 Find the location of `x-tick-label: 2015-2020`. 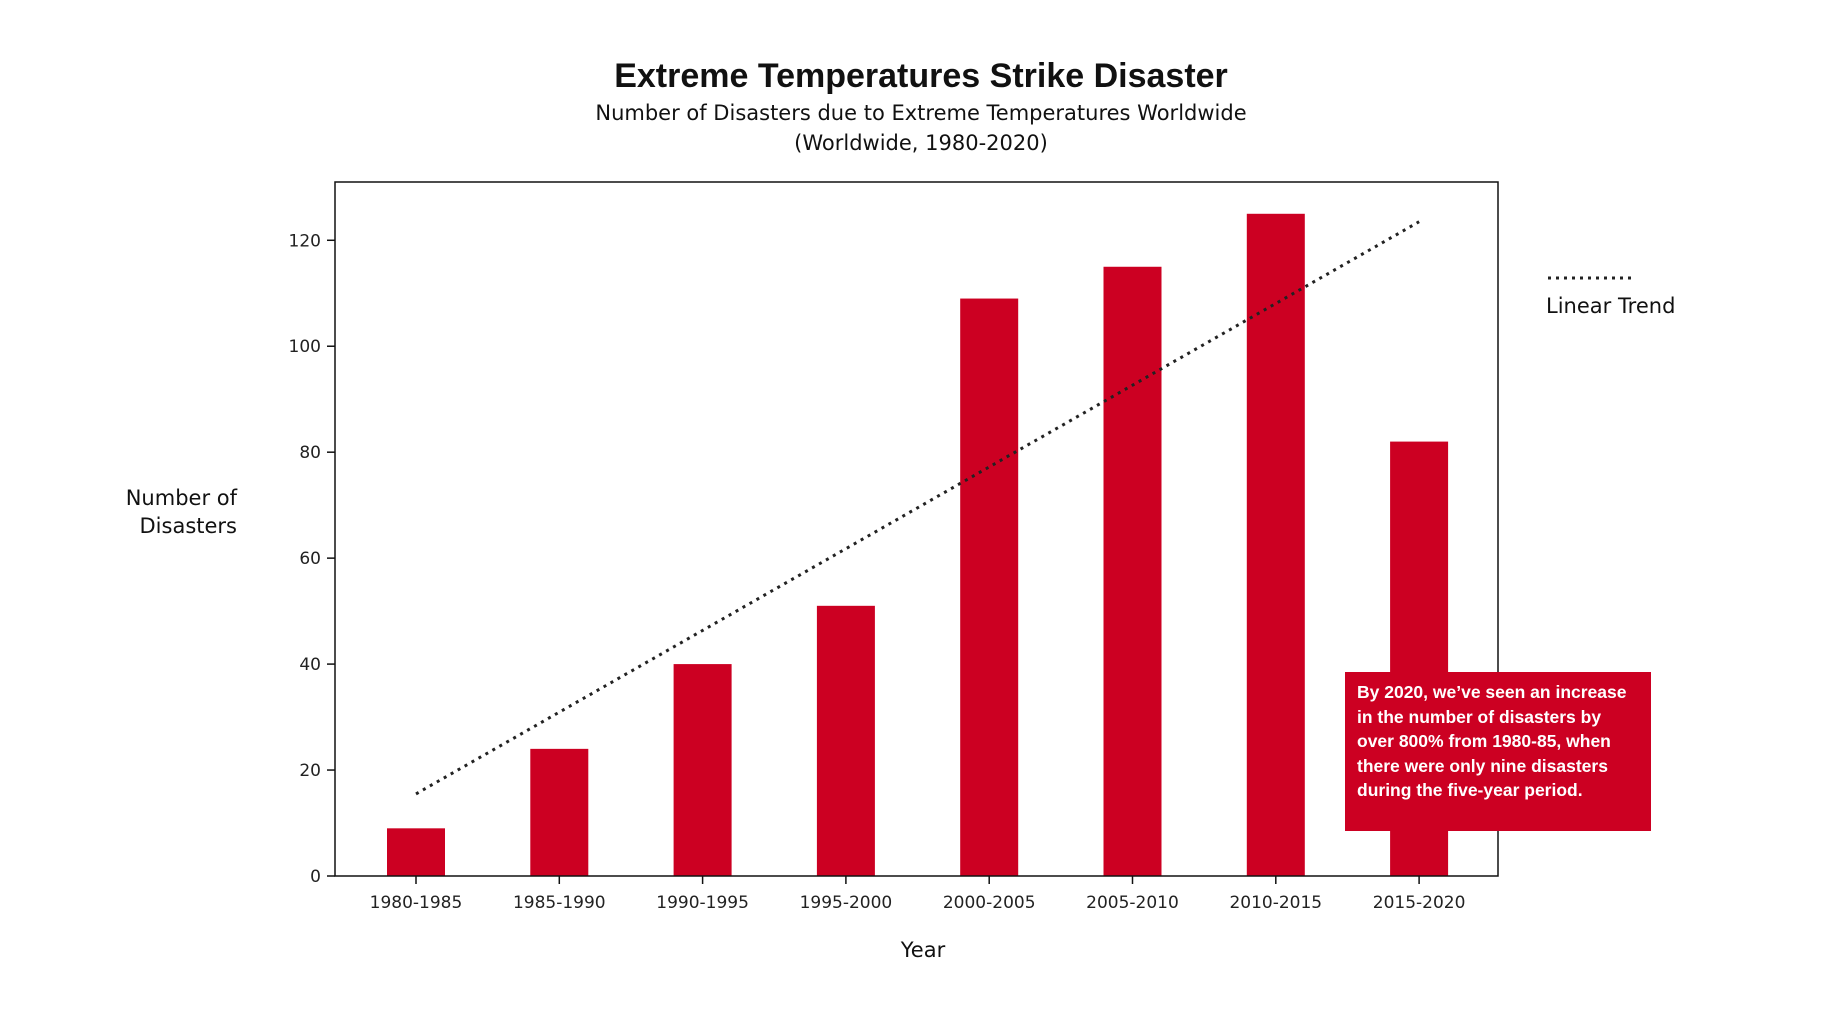

x-tick-label: 2015-2020 is located at coordinates (1419, 903).